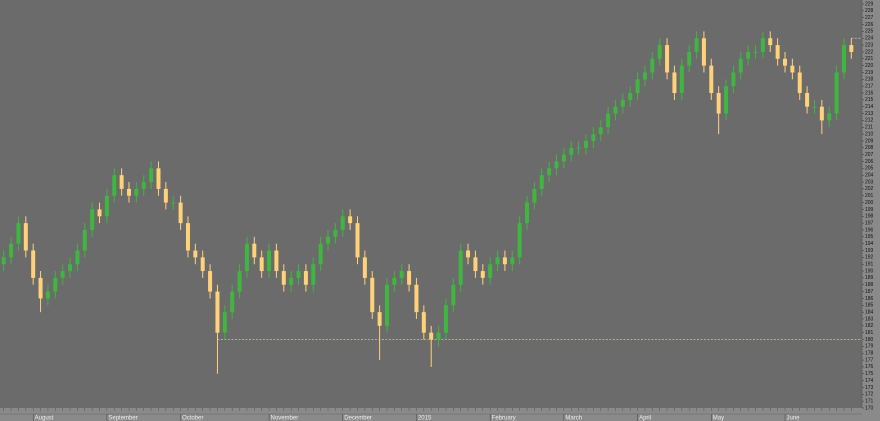 This screenshot has width=880, height=421. Describe the element at coordinates (645, 418) in the screenshot. I see `x-tick-label: April` at that location.